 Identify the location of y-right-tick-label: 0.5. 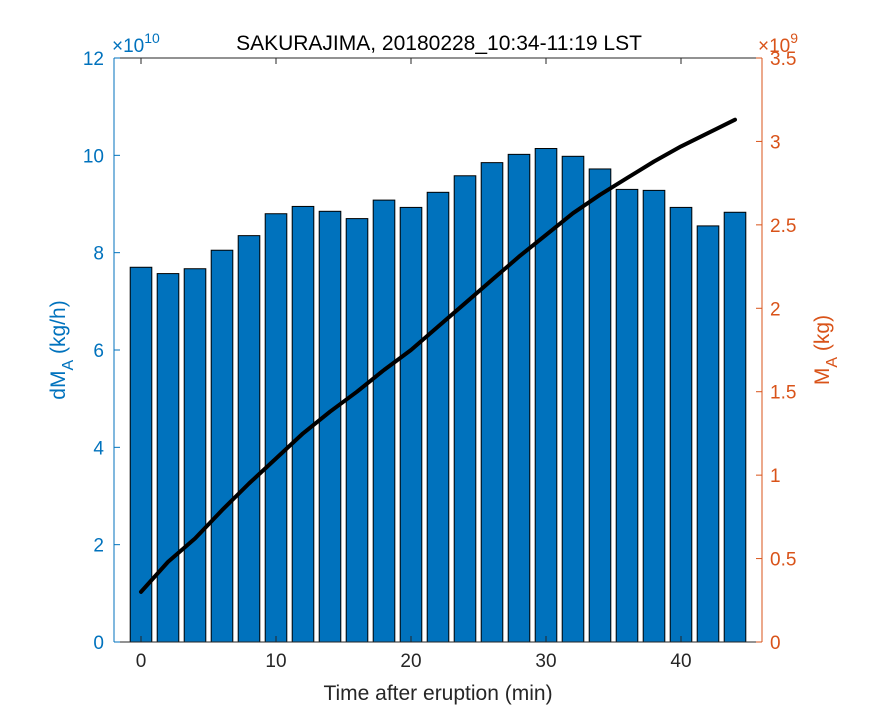
(783, 560).